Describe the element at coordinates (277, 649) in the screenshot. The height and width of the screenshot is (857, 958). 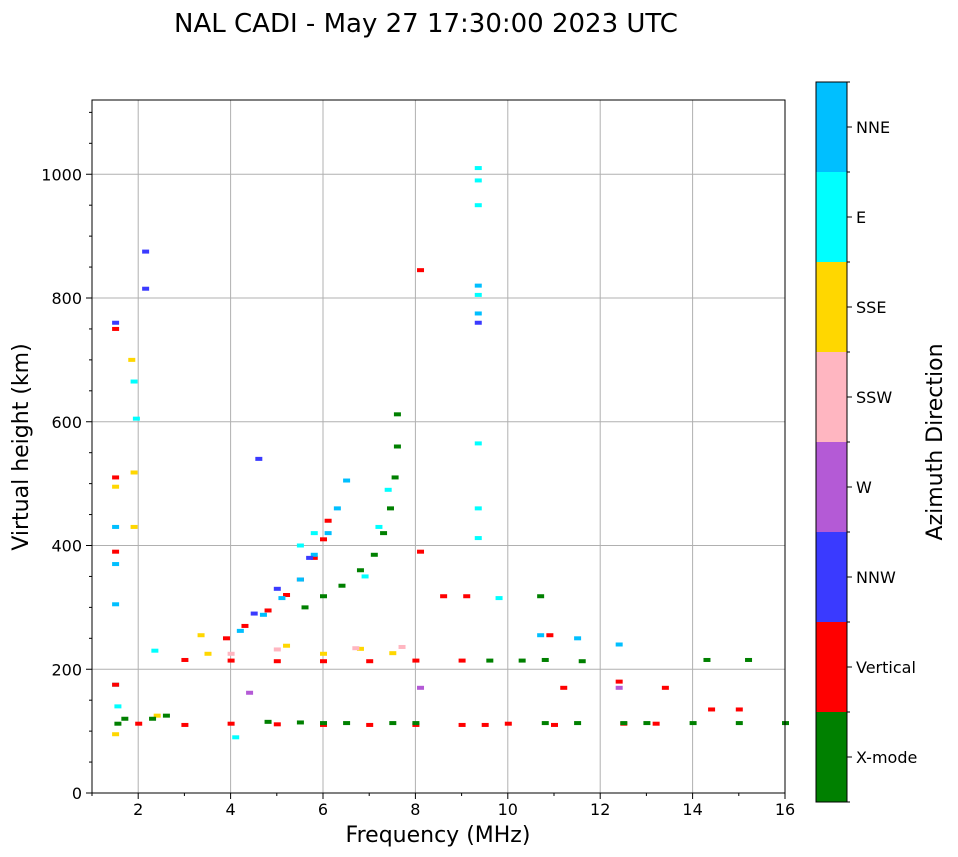
I see `echo-mark-ssw` at that location.